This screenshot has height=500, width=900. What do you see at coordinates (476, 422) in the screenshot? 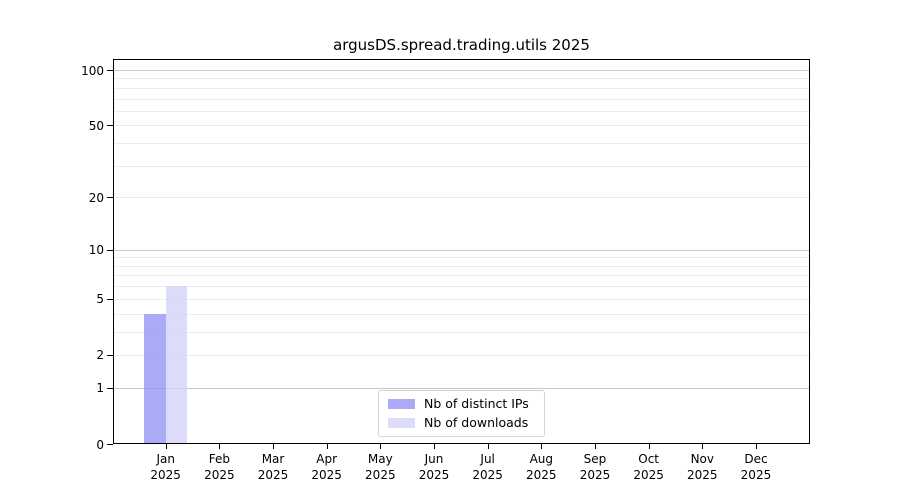
I see `legend-label: Nb of downloads` at bounding box center [476, 422].